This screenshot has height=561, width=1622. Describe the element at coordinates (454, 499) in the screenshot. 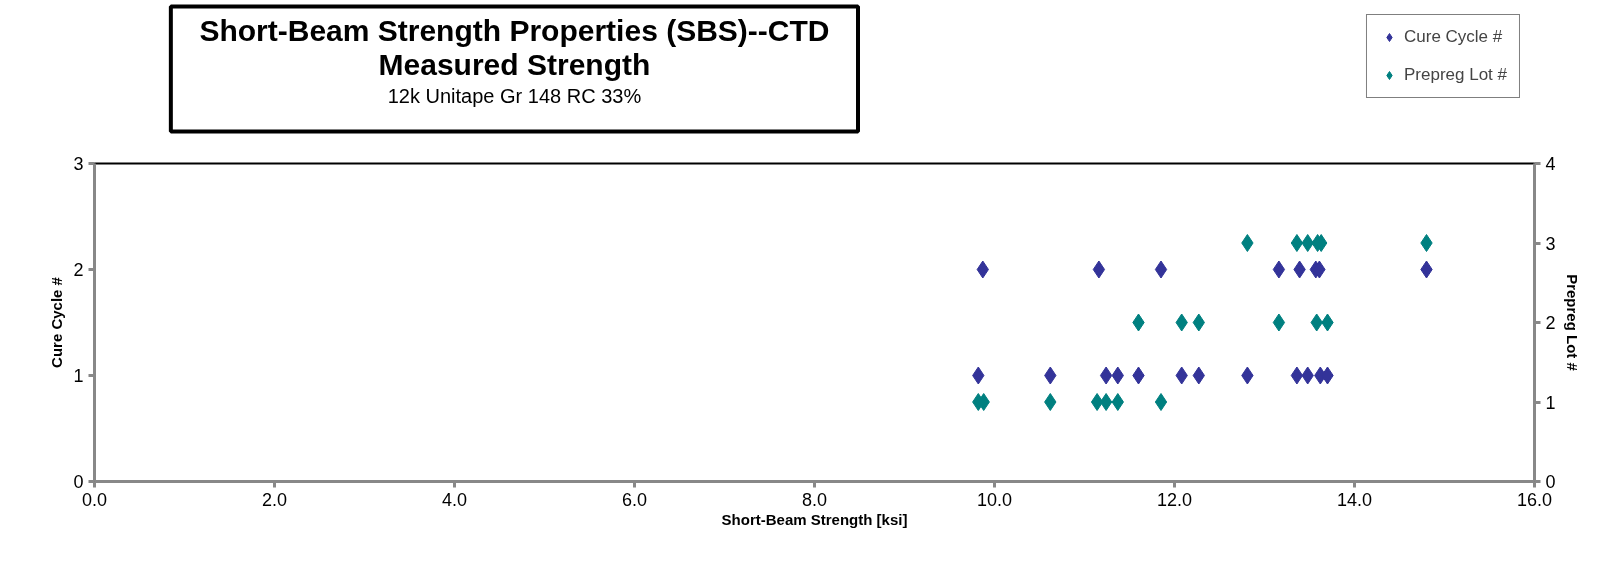

I see `x-tick-label: 4.0` at that location.